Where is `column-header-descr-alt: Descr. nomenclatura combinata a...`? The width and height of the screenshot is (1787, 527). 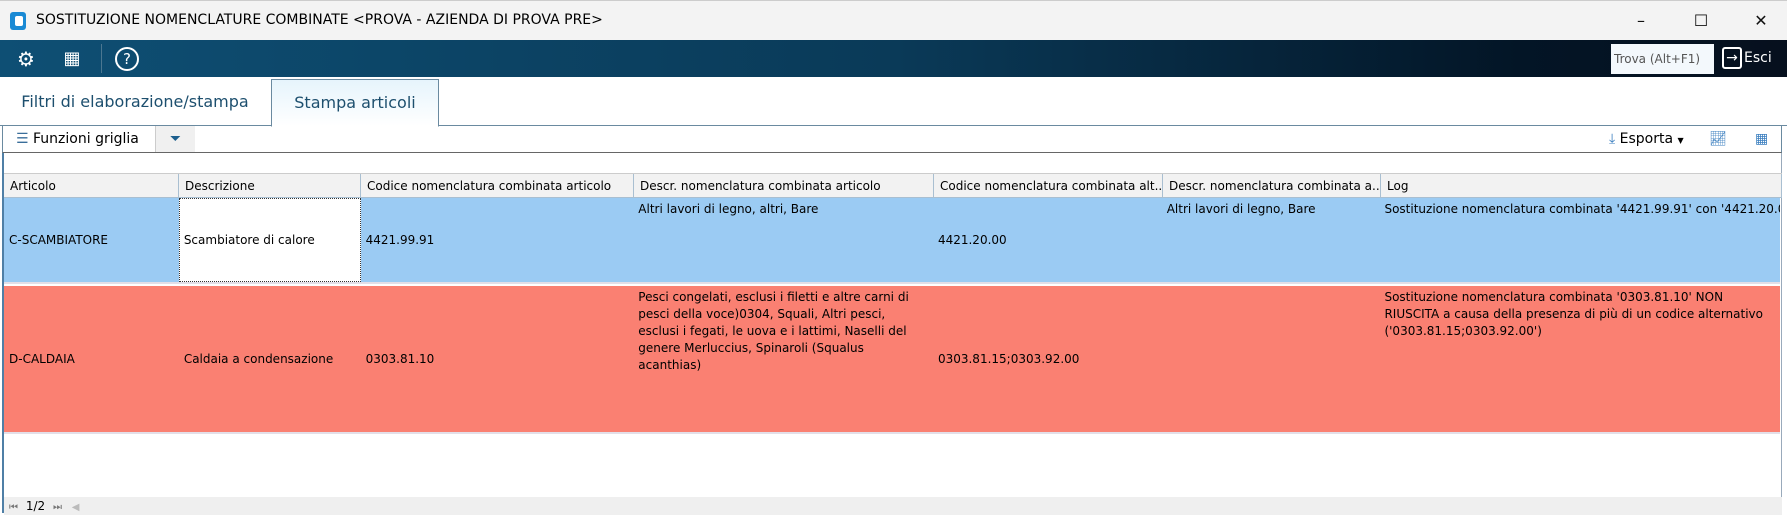 column-header-descr-alt: Descr. nomenclatura combinata a... is located at coordinates (1272, 186).